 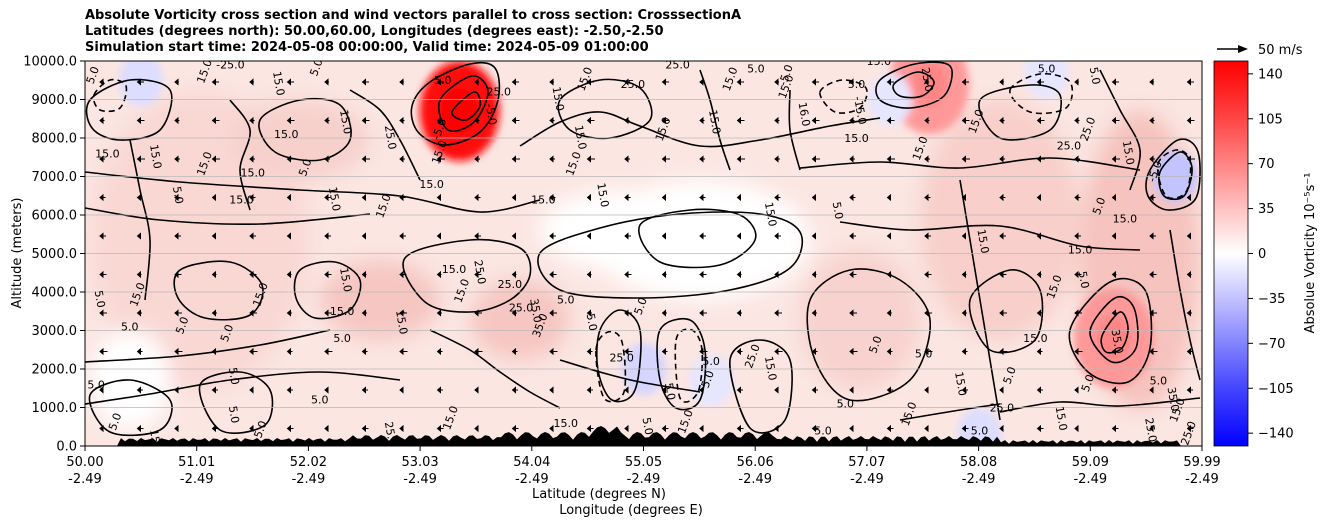 I want to click on x-tick-label-latitude: 56.06, so click(x=755, y=462).